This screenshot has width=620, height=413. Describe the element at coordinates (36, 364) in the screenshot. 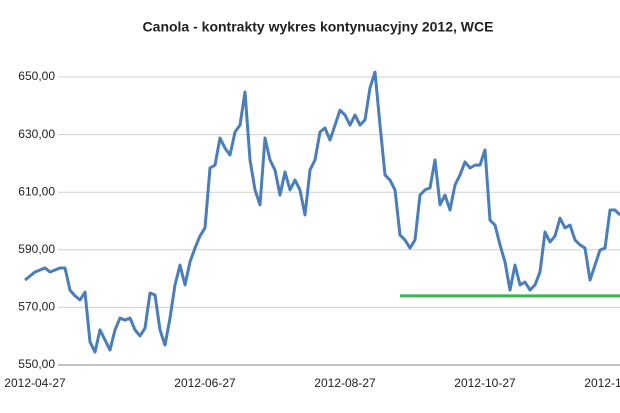

I see `y-tick-label: 550,00` at that location.